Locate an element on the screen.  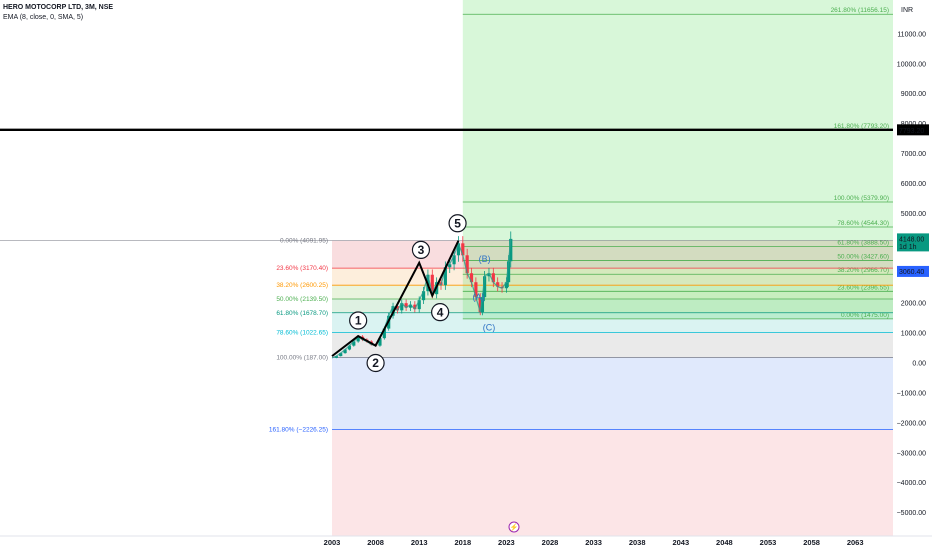
price-tag-sublabel: 1d 1h is located at coordinates (908, 247).